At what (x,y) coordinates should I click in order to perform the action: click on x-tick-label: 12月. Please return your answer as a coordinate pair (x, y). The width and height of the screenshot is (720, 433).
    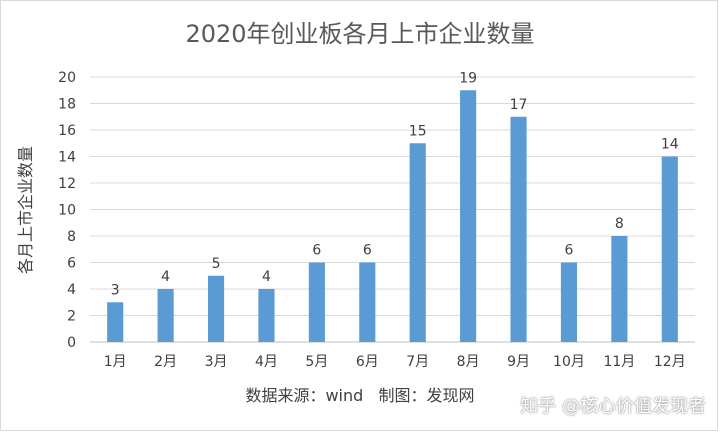
    Looking at the image, I should click on (670, 362).